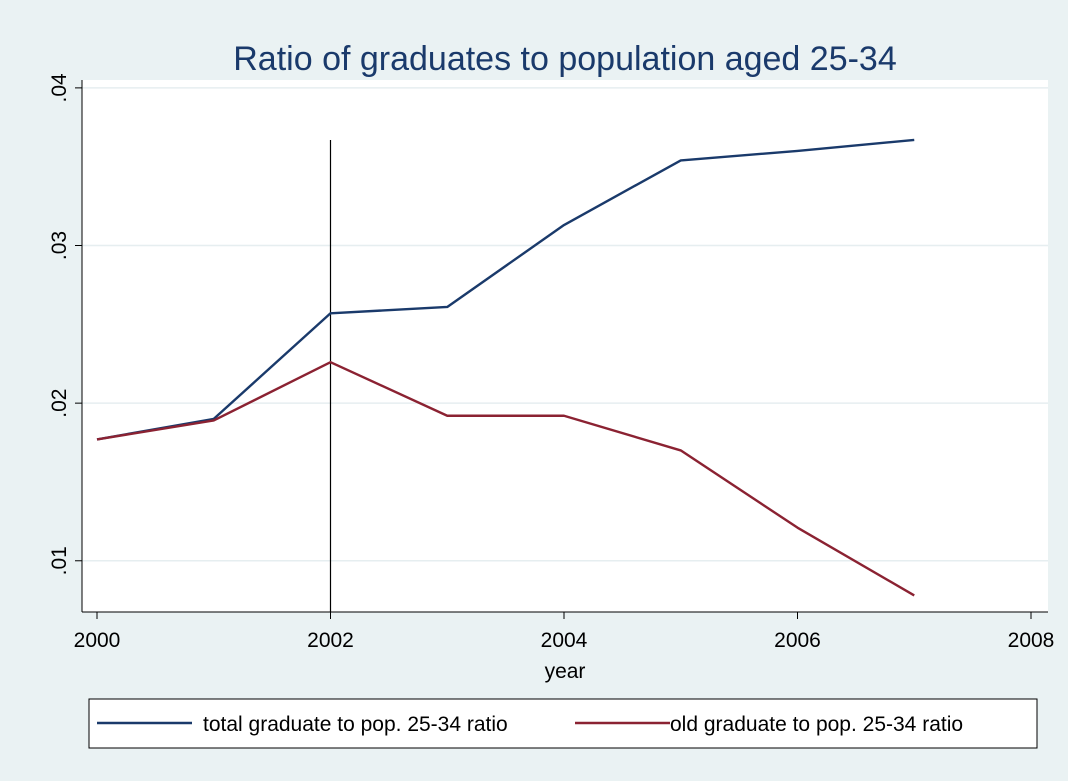 Image resolution: width=1068 pixels, height=781 pixels. What do you see at coordinates (97, 640) in the screenshot?
I see `x-tick-label-0: 2000` at bounding box center [97, 640].